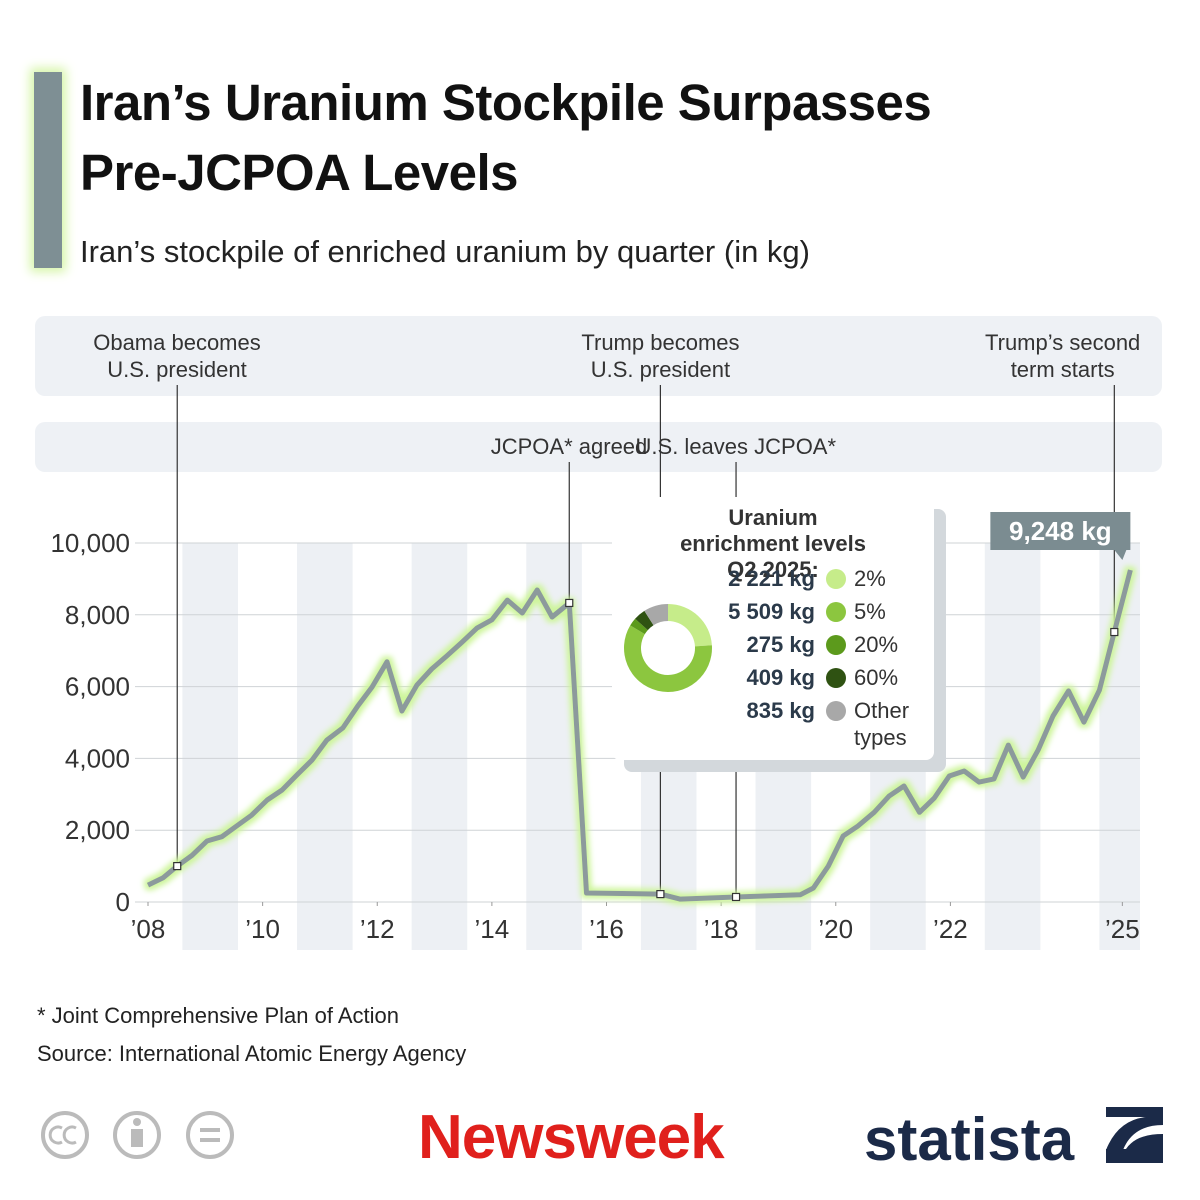 This screenshot has height=1200, width=1200. Describe the element at coordinates (882, 724) in the screenshot. I see `legend-label: Other types` at that location.